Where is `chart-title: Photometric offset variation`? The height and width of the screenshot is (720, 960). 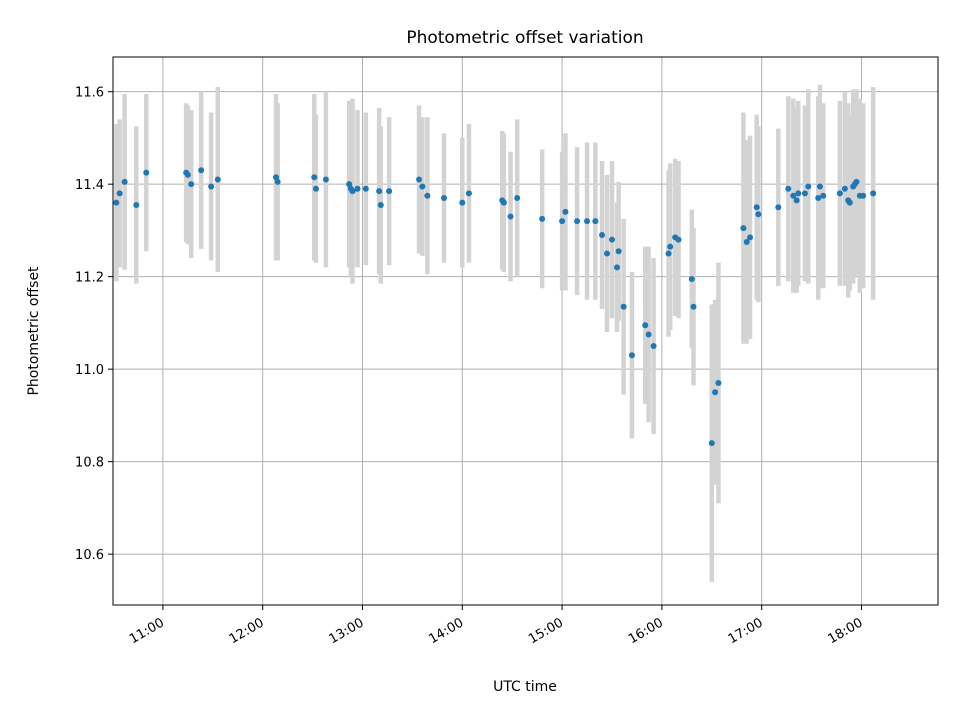
chart-title: Photometric offset variation is located at coordinates (524, 38).